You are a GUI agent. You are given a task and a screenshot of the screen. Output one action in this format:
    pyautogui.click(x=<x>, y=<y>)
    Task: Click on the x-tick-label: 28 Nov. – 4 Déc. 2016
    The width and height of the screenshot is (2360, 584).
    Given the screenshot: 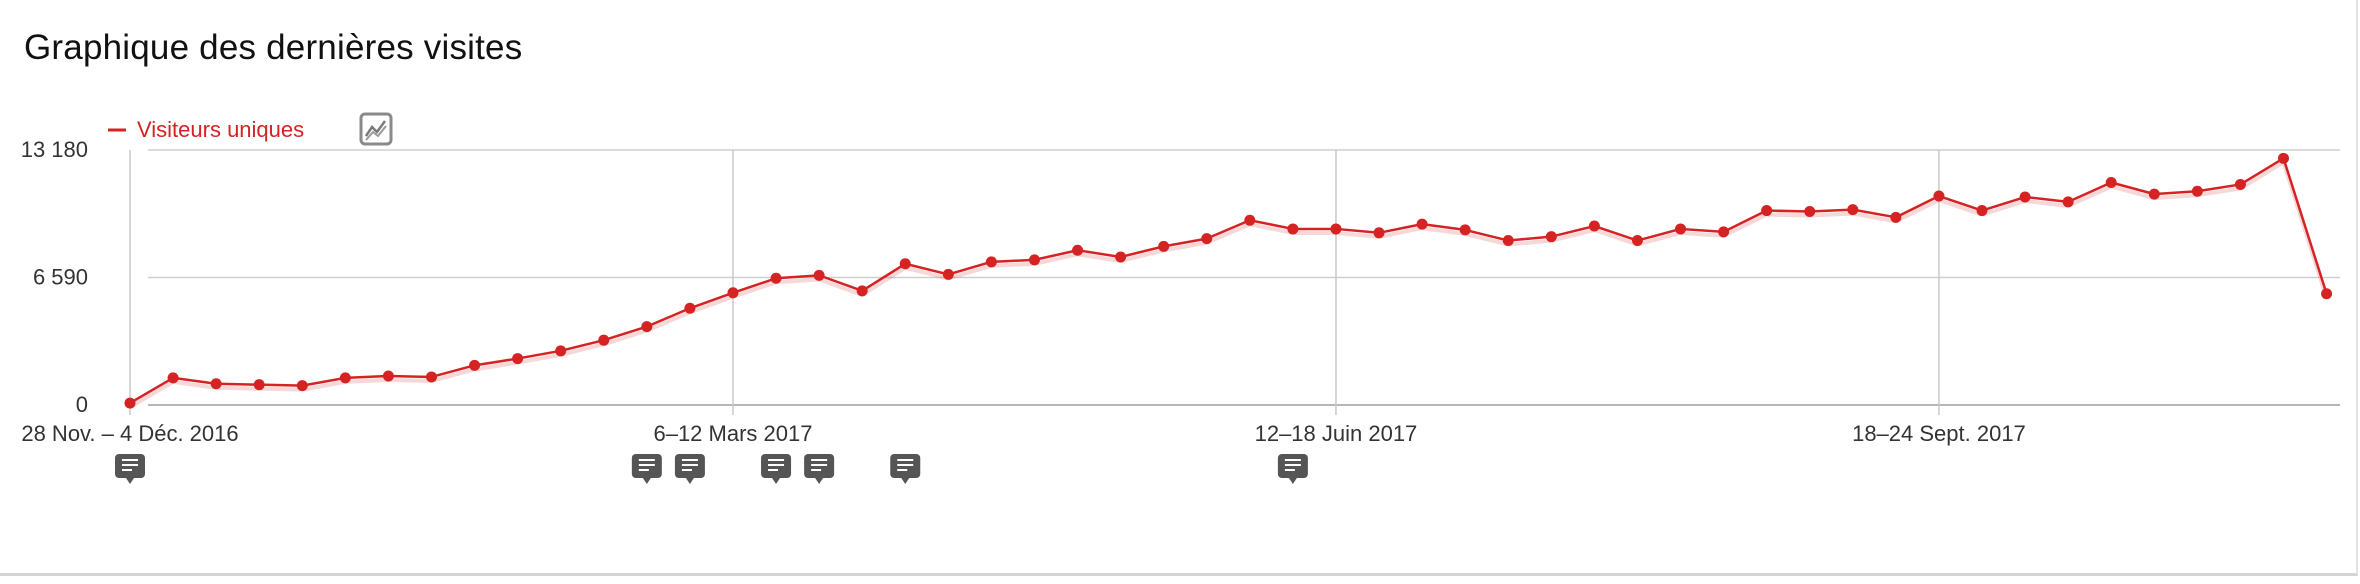 What is the action you would take?
    pyautogui.click(x=129, y=433)
    